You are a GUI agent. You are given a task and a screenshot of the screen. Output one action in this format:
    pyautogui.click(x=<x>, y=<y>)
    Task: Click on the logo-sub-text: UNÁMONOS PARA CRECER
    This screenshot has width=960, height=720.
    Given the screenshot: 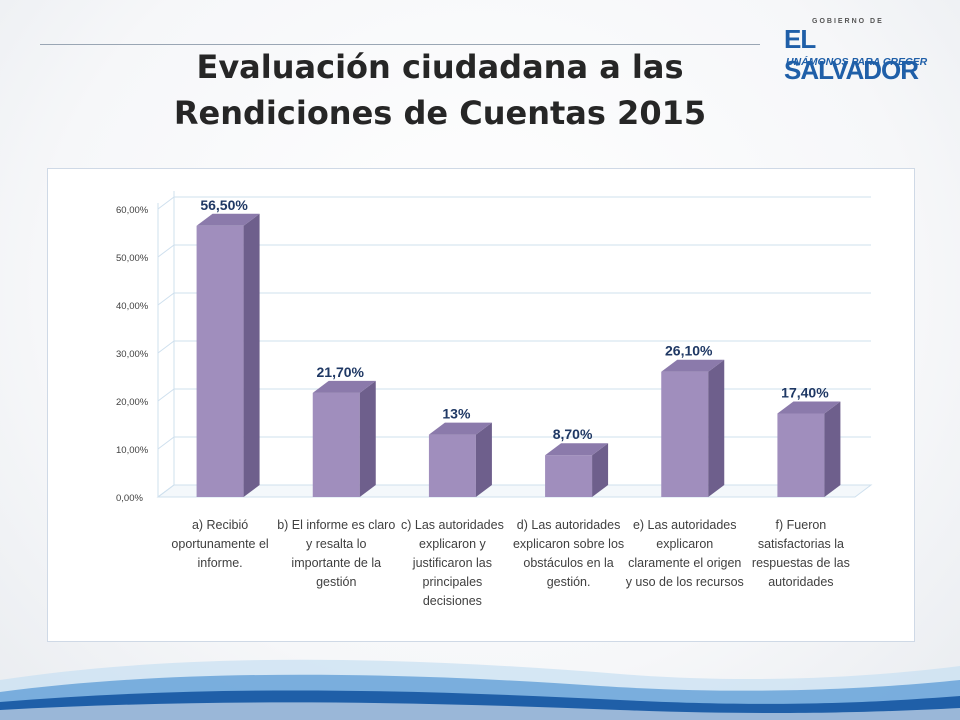 What is the action you would take?
    pyautogui.click(x=857, y=62)
    